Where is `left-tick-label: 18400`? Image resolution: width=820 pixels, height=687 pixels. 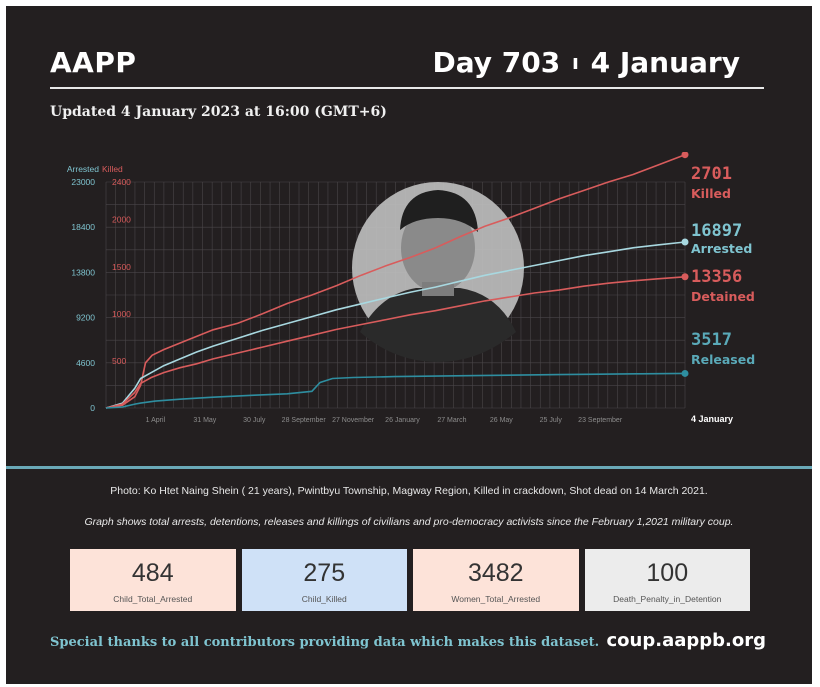 left-tick-label: 18400 is located at coordinates (83, 227).